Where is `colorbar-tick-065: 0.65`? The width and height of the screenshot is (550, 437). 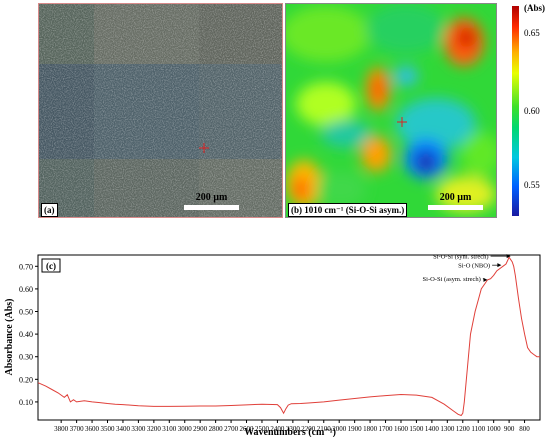
colorbar-tick-065: 0.65 is located at coordinates (532, 33).